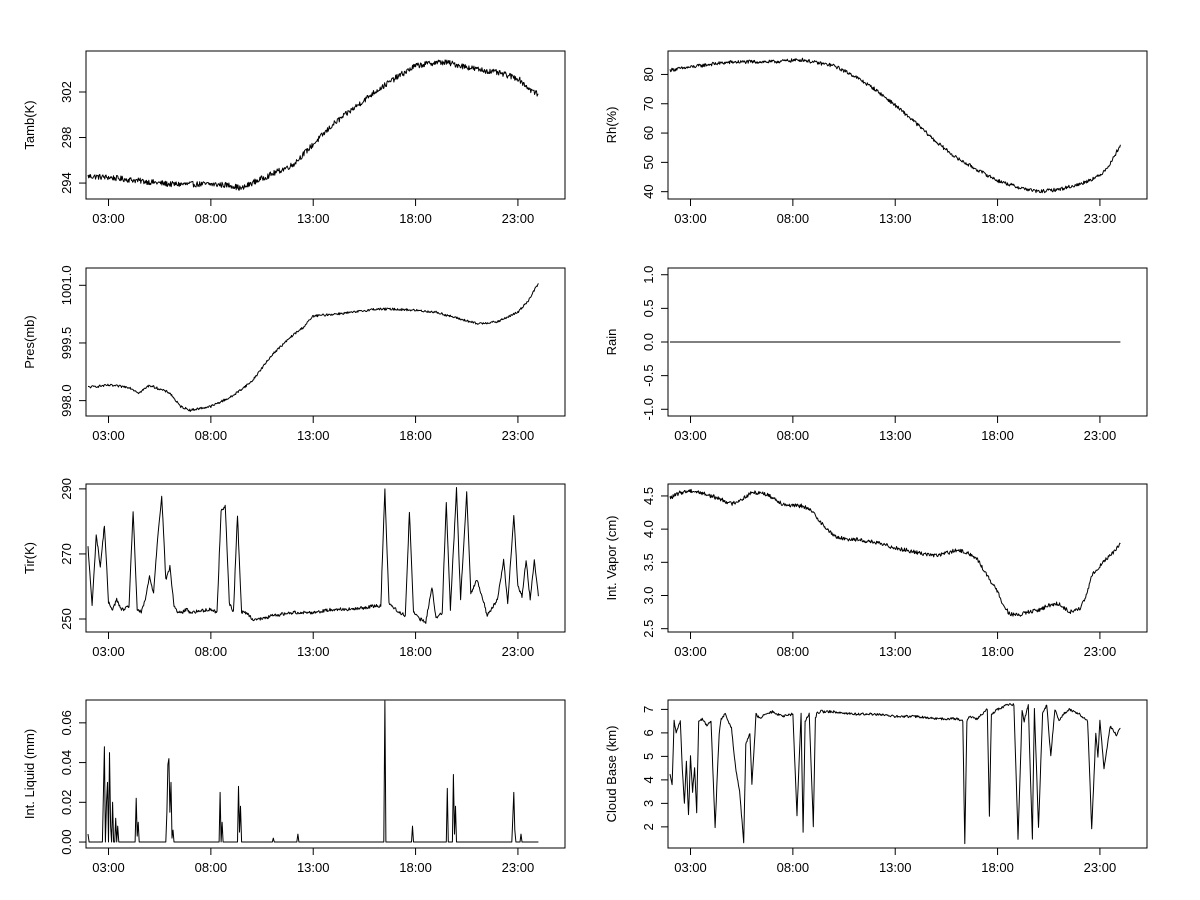  Describe the element at coordinates (611, 342) in the screenshot. I see `y-axis-label: Rain` at that location.